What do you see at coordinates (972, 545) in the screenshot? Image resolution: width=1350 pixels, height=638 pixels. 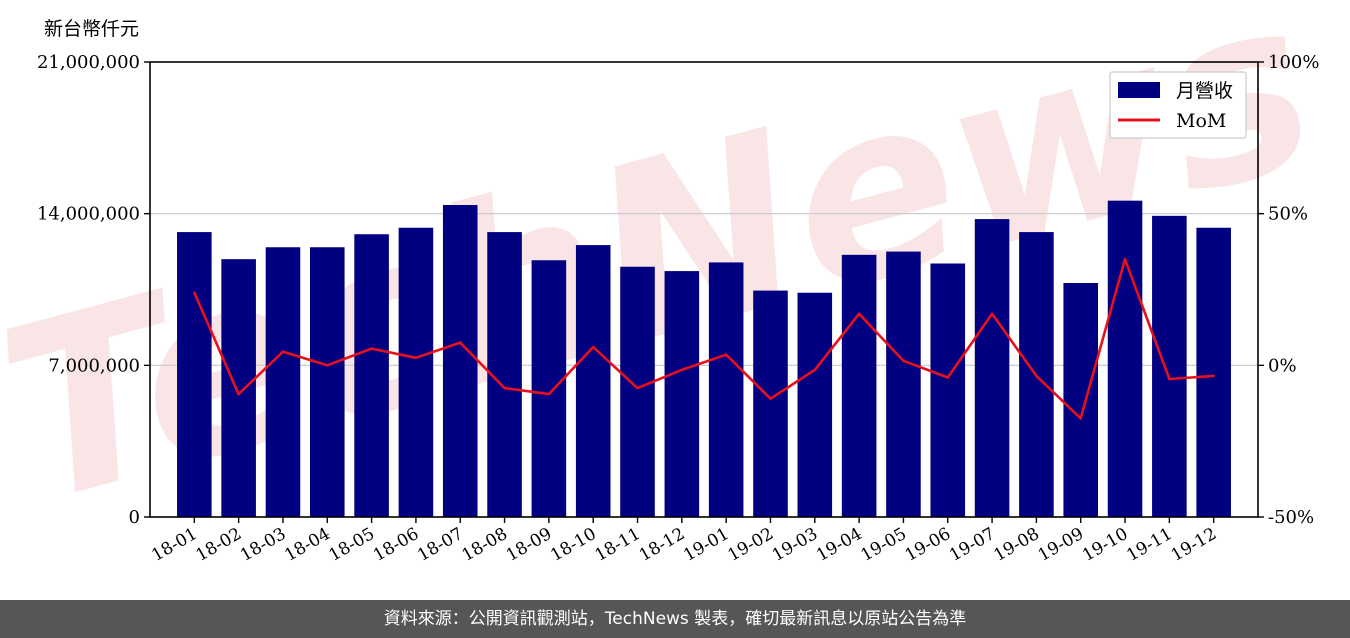 I see `x-tick-label: 19-07` at bounding box center [972, 545].